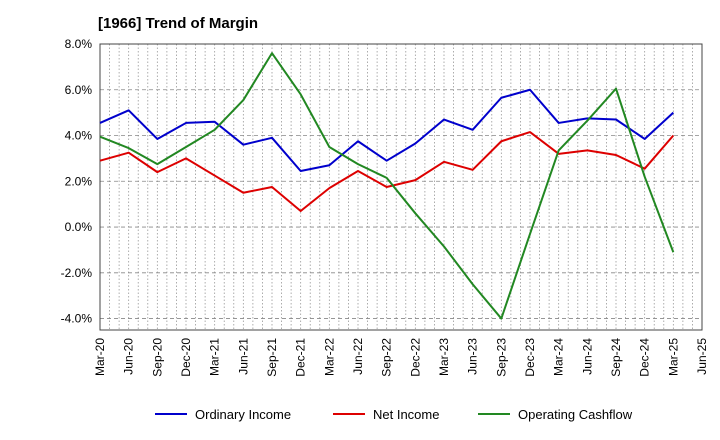  I want to click on x-tick-label: Jun-21, so click(243, 356).